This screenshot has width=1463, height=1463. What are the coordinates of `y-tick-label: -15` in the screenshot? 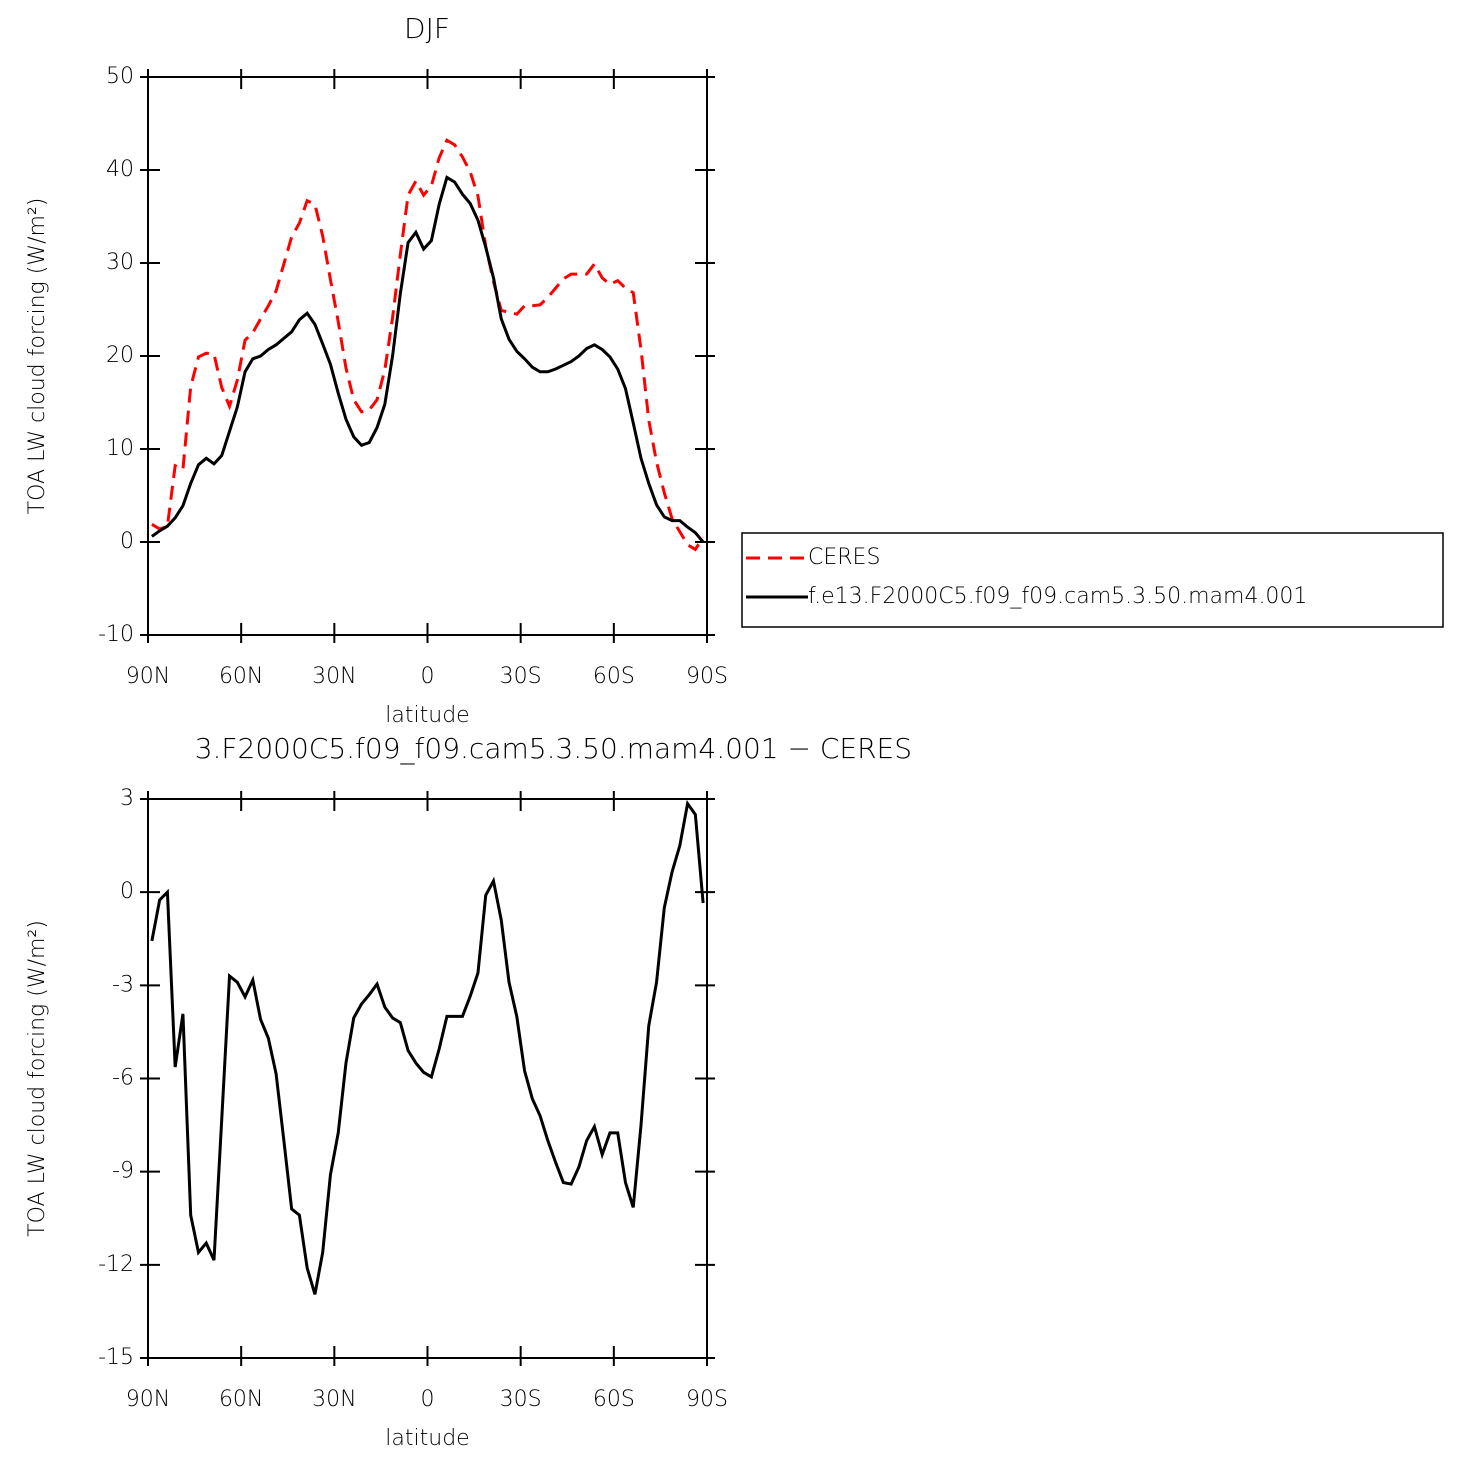 It's located at (116, 1357).